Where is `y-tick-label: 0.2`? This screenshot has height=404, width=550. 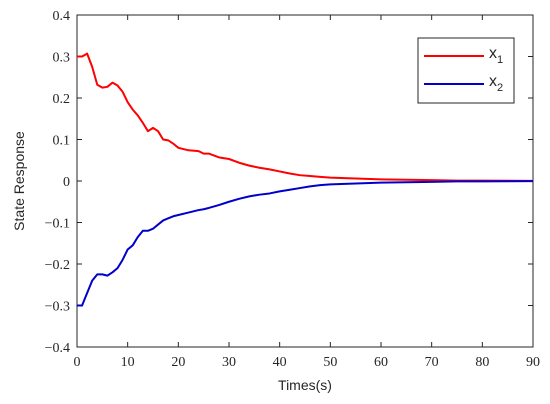
y-tick-label: 0.2 is located at coordinates (62, 99).